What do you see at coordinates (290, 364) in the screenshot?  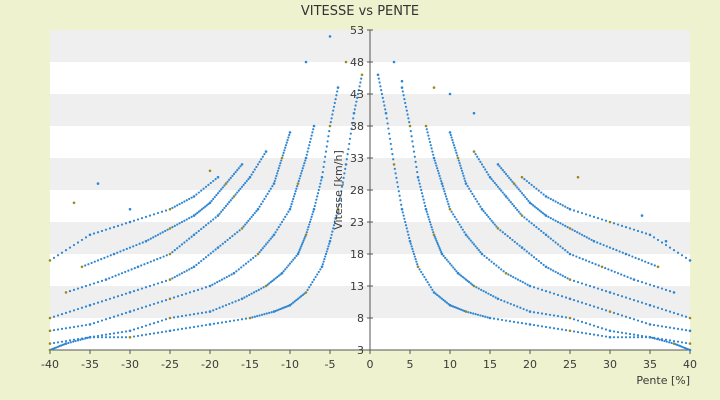 I see `x-tick-label: -10` at bounding box center [290, 364].